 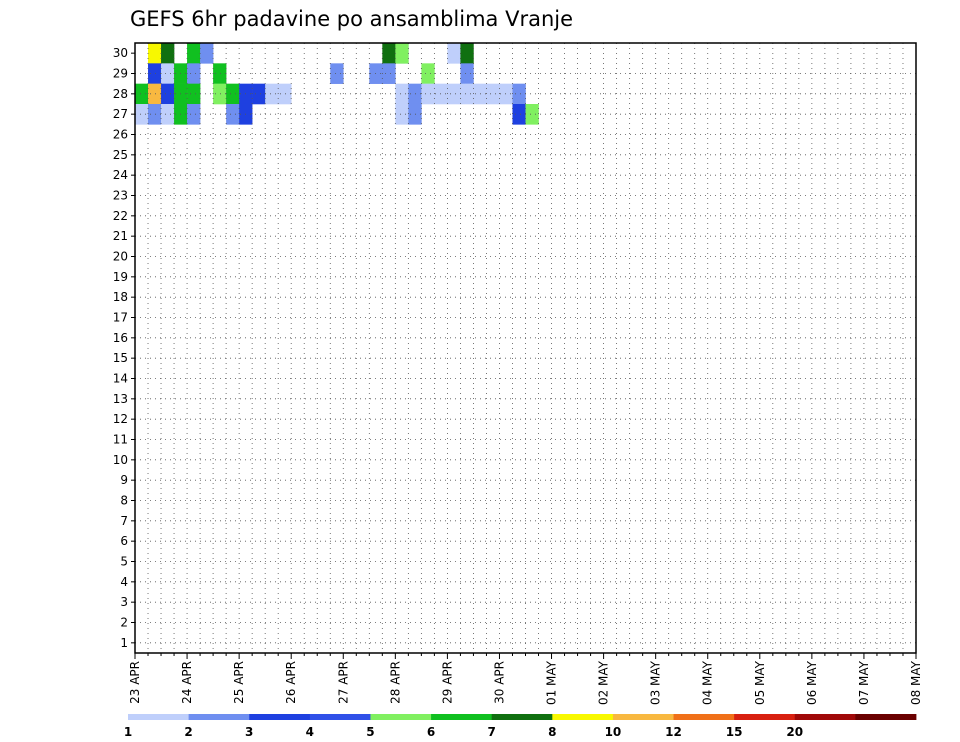 What do you see at coordinates (124, 480) in the screenshot?
I see `y-tick-label: 9` at bounding box center [124, 480].